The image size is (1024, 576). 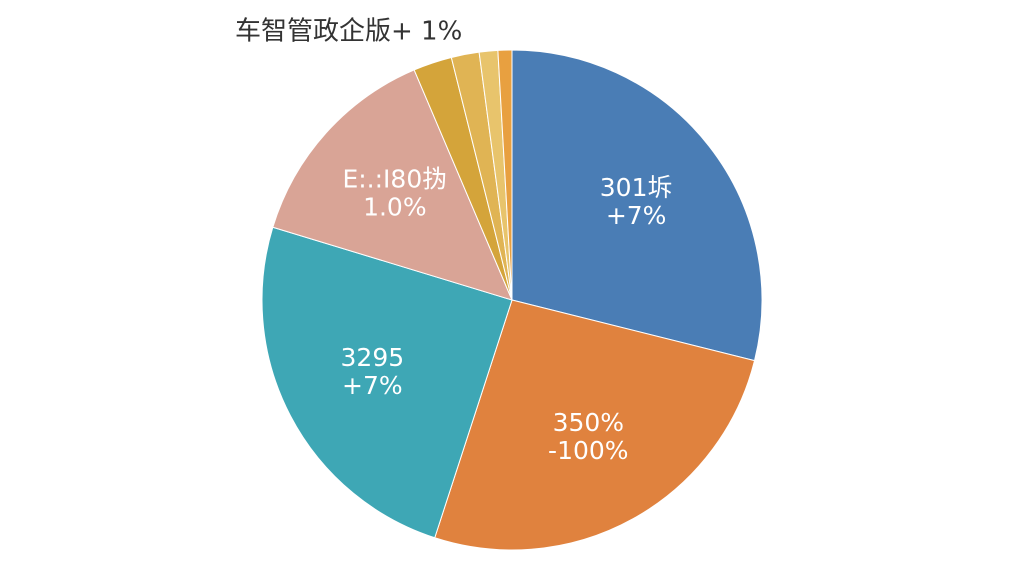 I want to click on slice-label: E:.:I80㧑, so click(x=394, y=179).